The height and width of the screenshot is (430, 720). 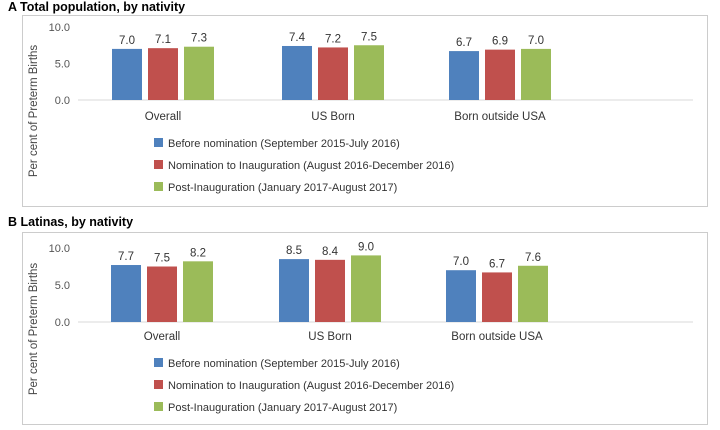 I want to click on data-label: 6.9, so click(x=500, y=42).